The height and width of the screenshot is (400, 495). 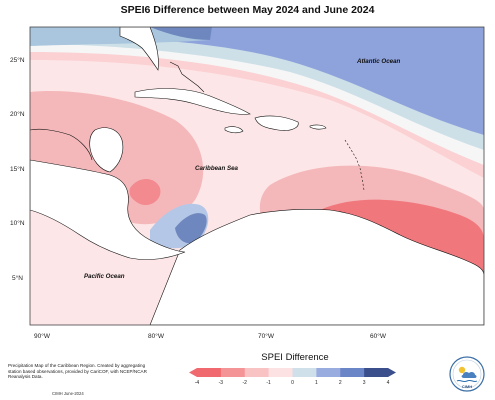 What do you see at coordinates (108, 209) in the screenshot?
I see `central-america` at bounding box center [108, 209].